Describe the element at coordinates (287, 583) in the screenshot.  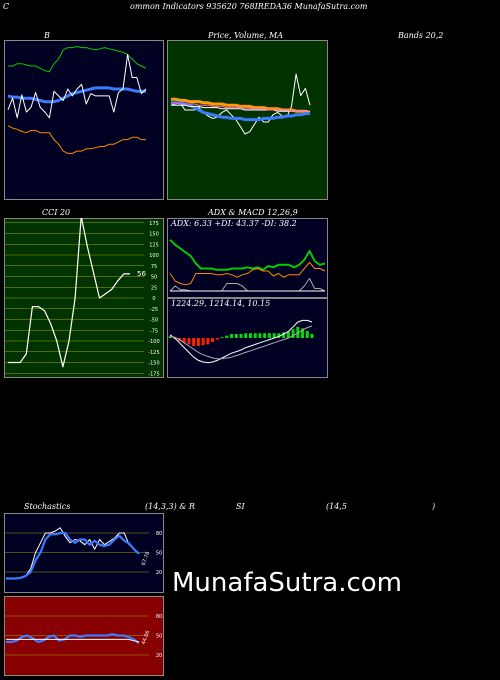
I see `watermark: MunafaSutra.com` at that location.